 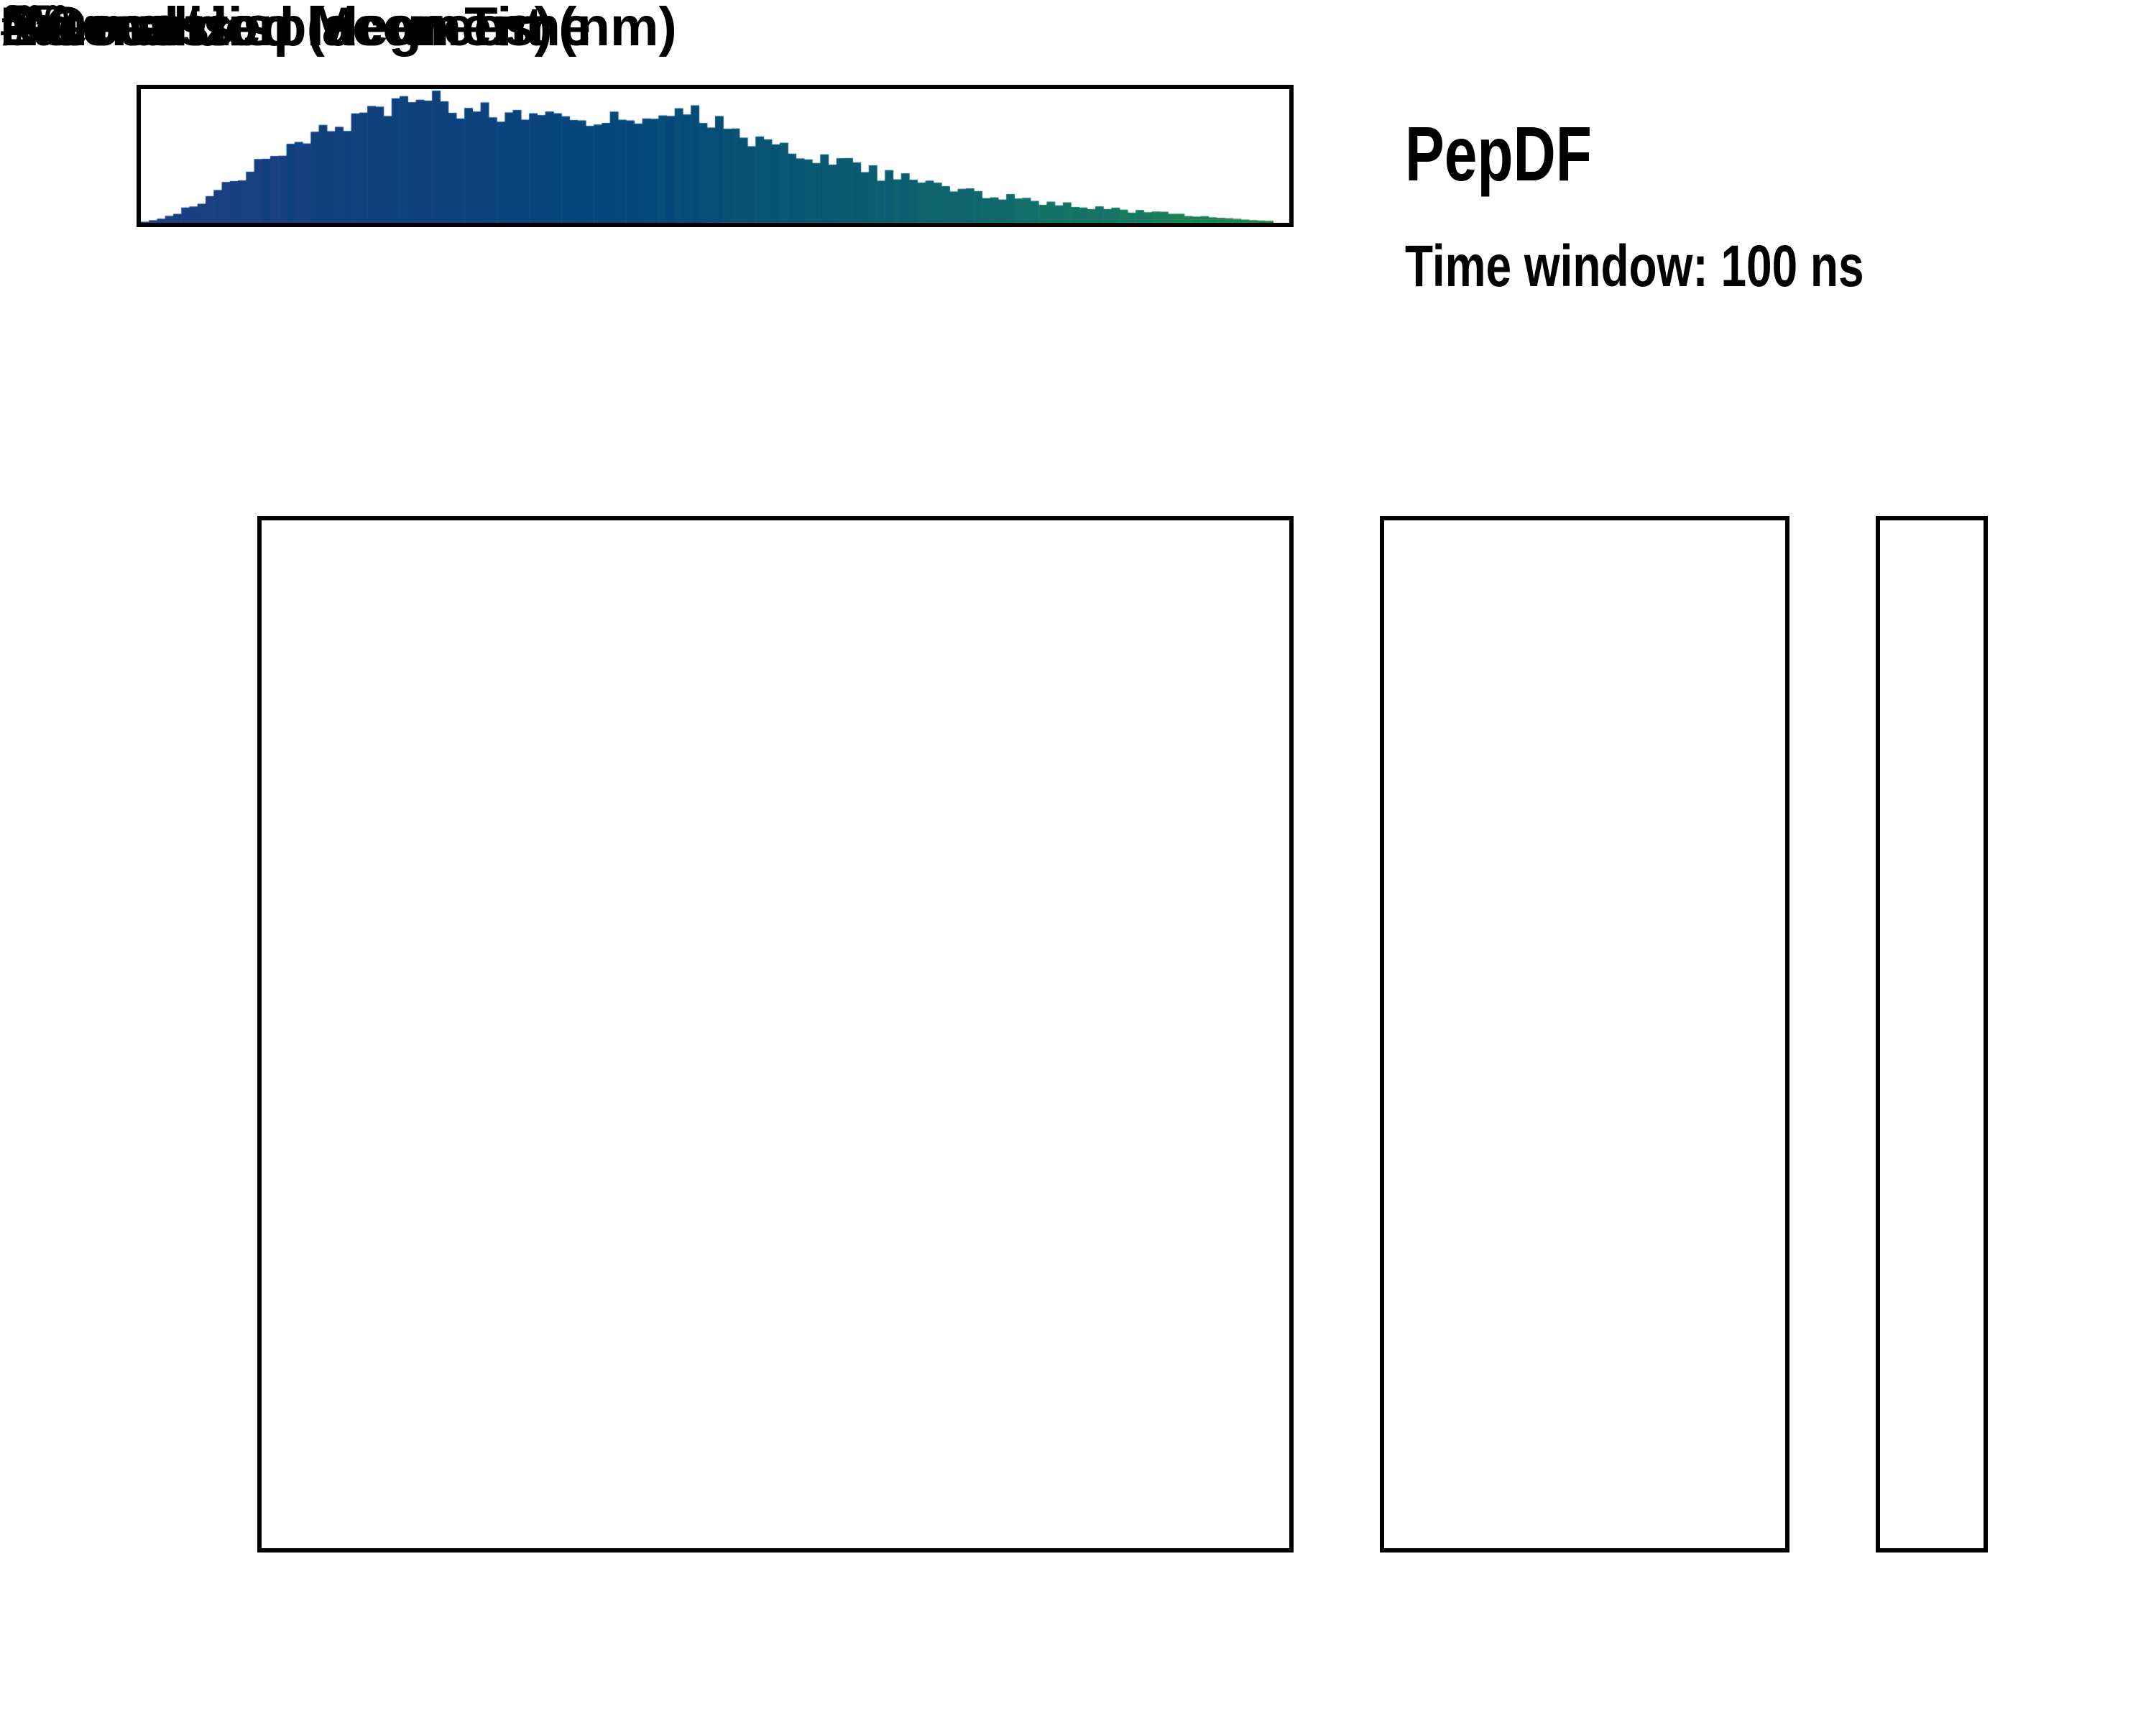 I want to click on top-marginal-histogram-panel, so click(x=715, y=156).